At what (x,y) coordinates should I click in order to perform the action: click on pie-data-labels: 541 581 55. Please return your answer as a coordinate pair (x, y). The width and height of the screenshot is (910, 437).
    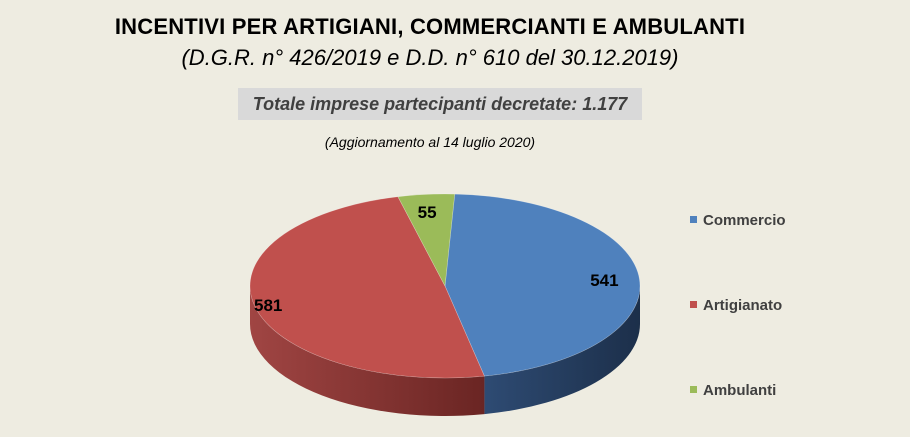
    Looking at the image, I should click on (436, 259).